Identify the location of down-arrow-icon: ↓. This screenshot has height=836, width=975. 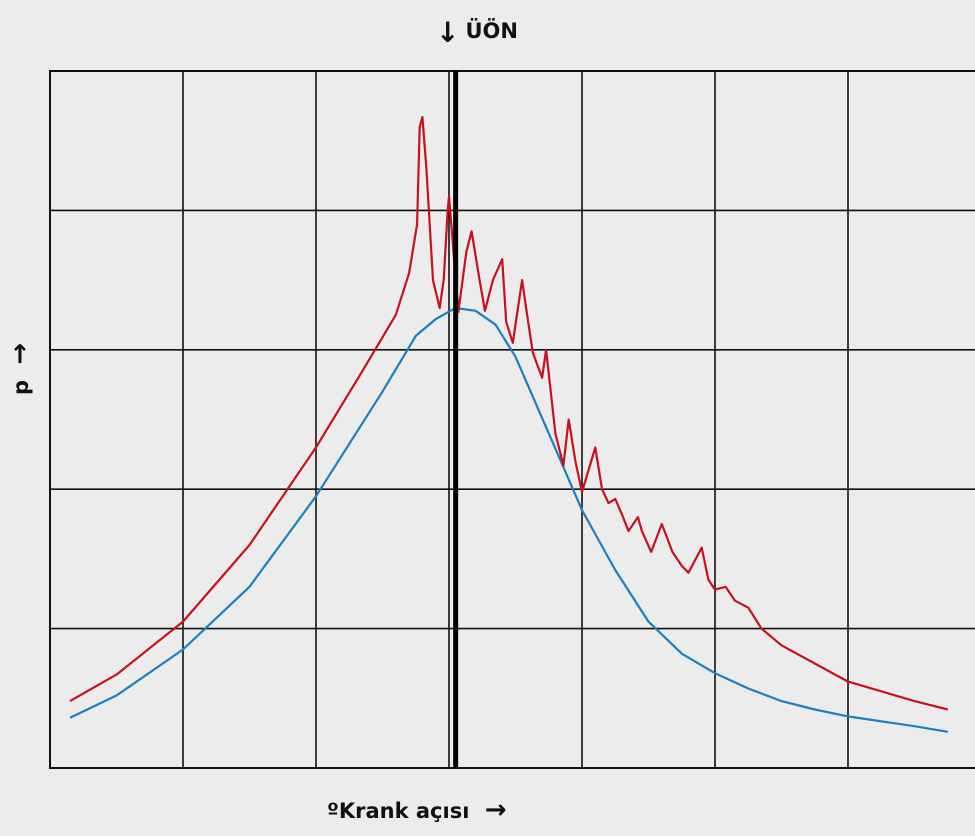
(447, 32).